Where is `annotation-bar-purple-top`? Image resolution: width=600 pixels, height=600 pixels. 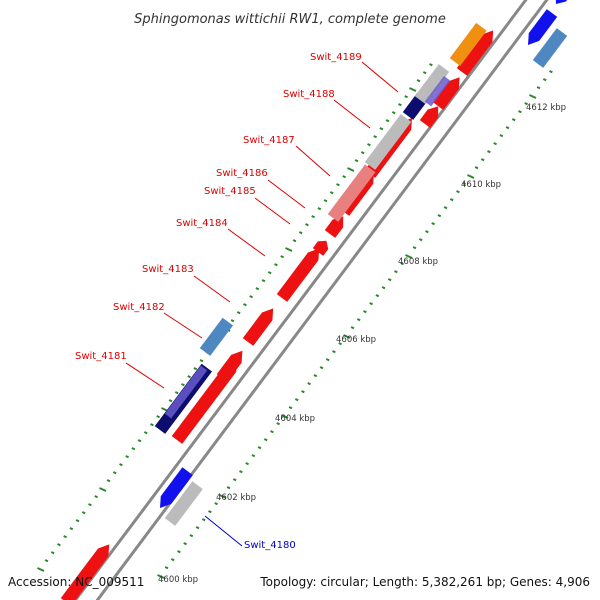
annotation-bar-purple-top is located at coordinates (437, 91).